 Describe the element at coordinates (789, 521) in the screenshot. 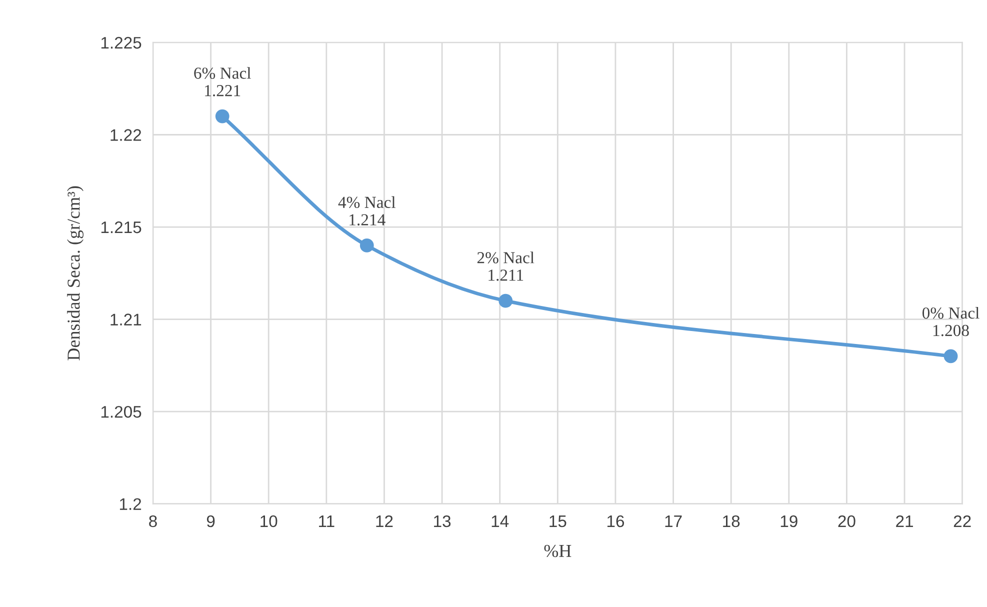

I see `x-tick-label: 19` at that location.